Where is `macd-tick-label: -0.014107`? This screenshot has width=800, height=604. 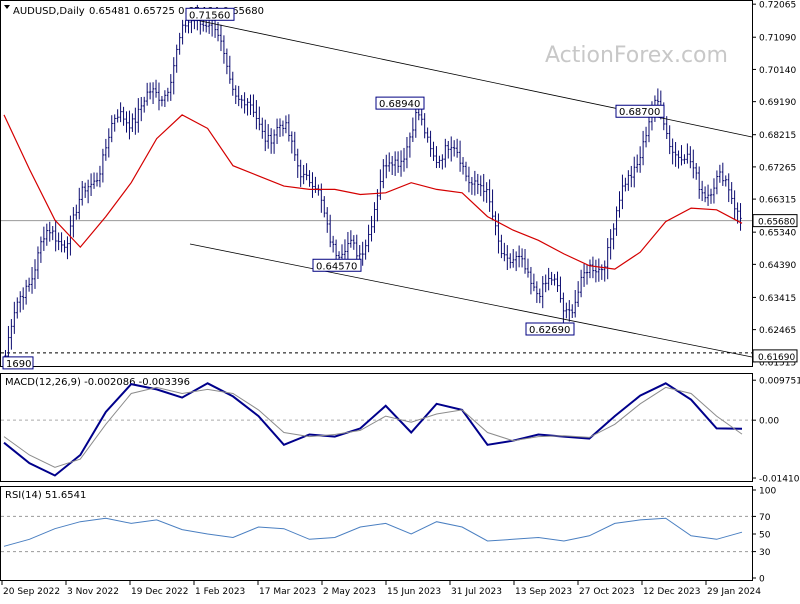
macd-tick-label: -0.014107 is located at coordinates (779, 480).